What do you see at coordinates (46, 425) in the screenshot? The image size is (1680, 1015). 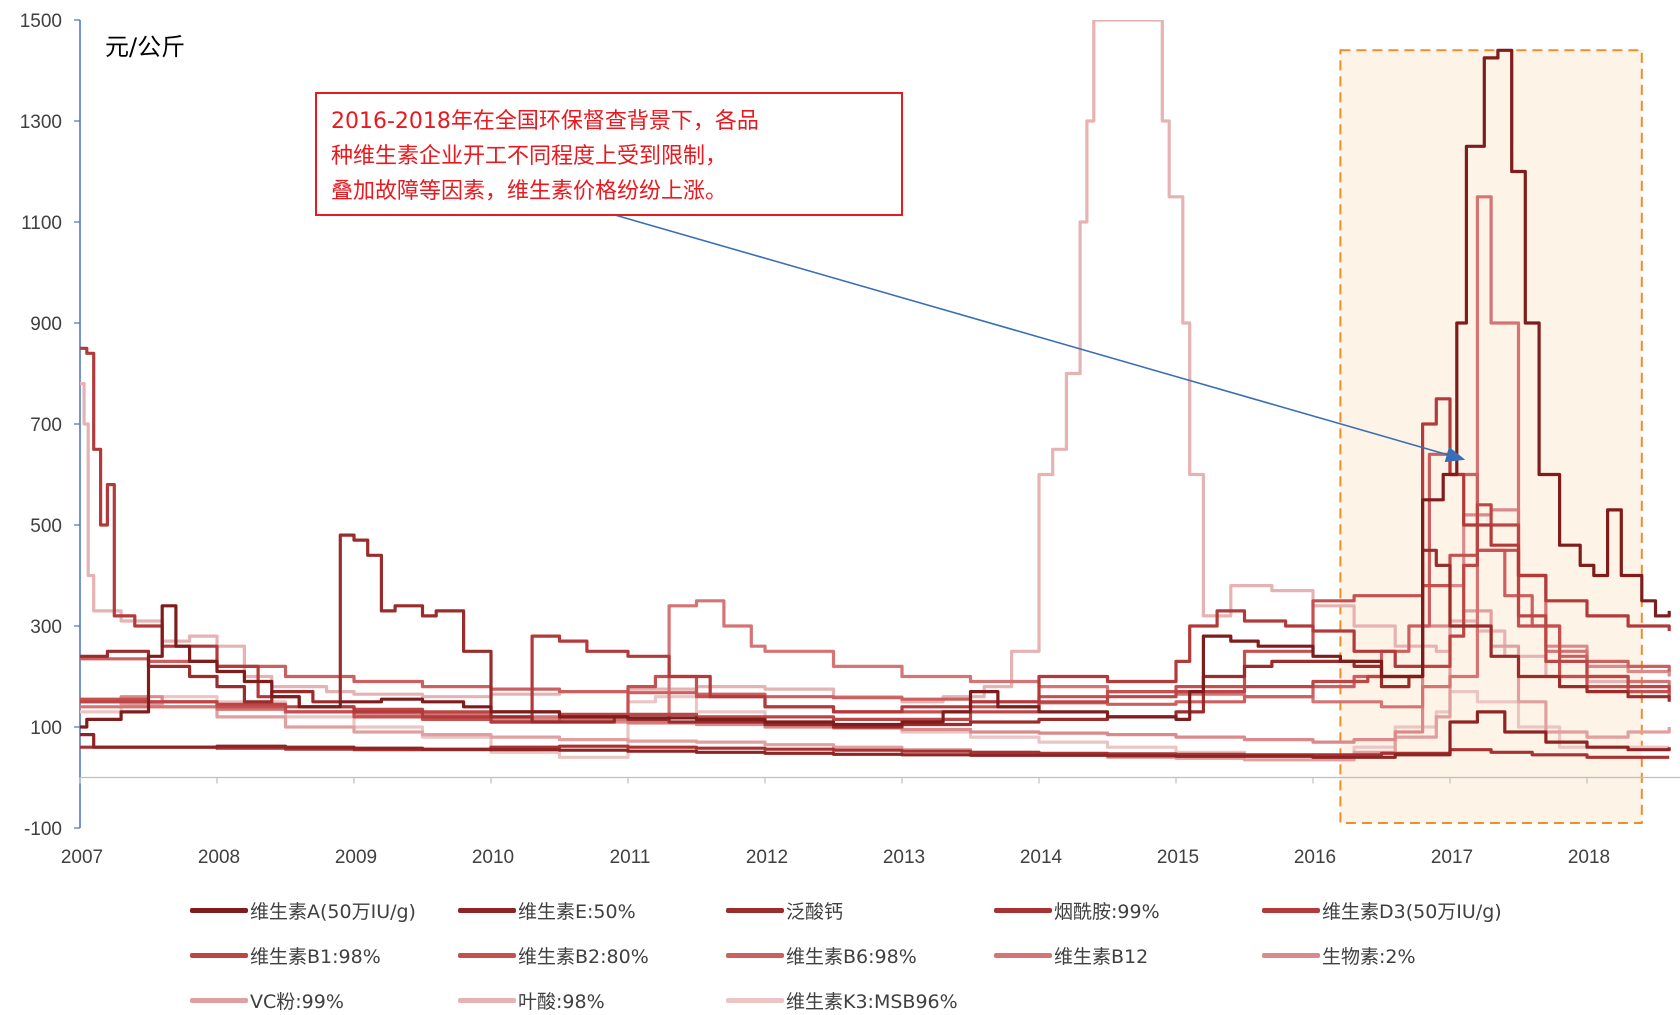 I see `y-tick-label: 700` at bounding box center [46, 425].